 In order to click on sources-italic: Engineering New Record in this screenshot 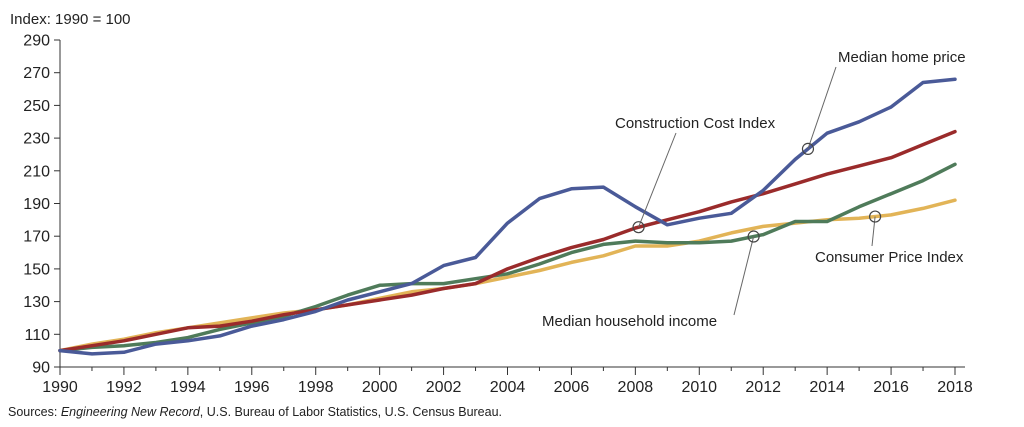, I will do `click(130, 412)`.